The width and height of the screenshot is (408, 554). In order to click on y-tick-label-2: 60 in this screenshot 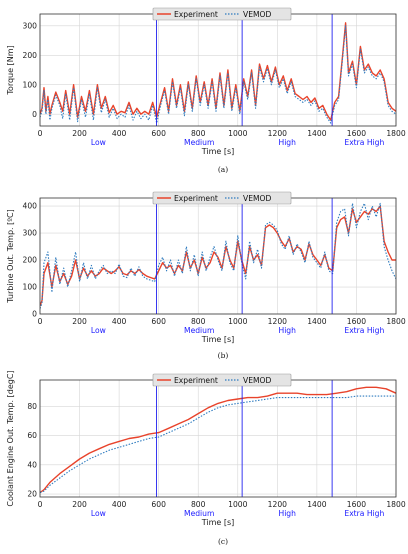, I will do `click(32, 435)`.